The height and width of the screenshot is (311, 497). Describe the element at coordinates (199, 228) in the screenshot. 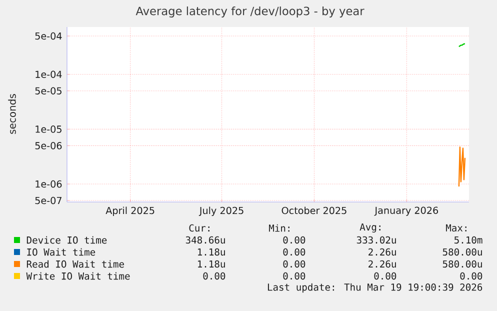

I see `text: Cur:` at that location.